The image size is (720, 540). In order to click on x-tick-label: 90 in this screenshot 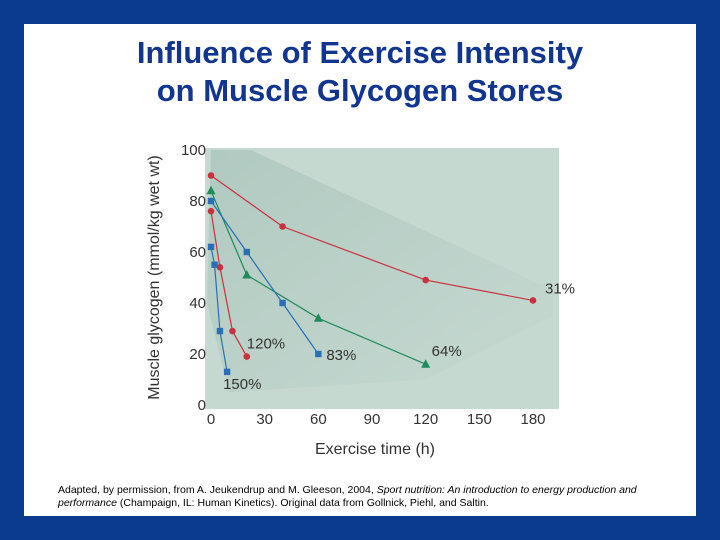, I will do `click(372, 419)`.